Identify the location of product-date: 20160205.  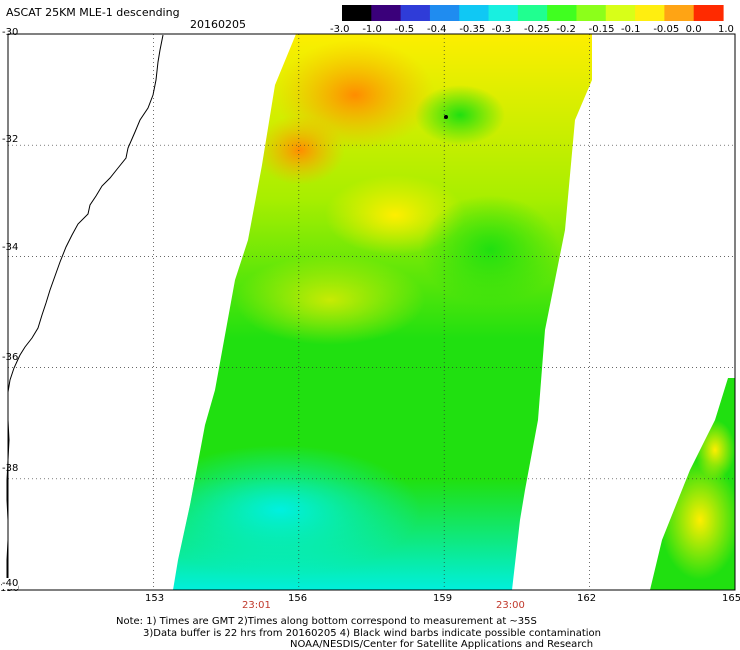
(218, 24).